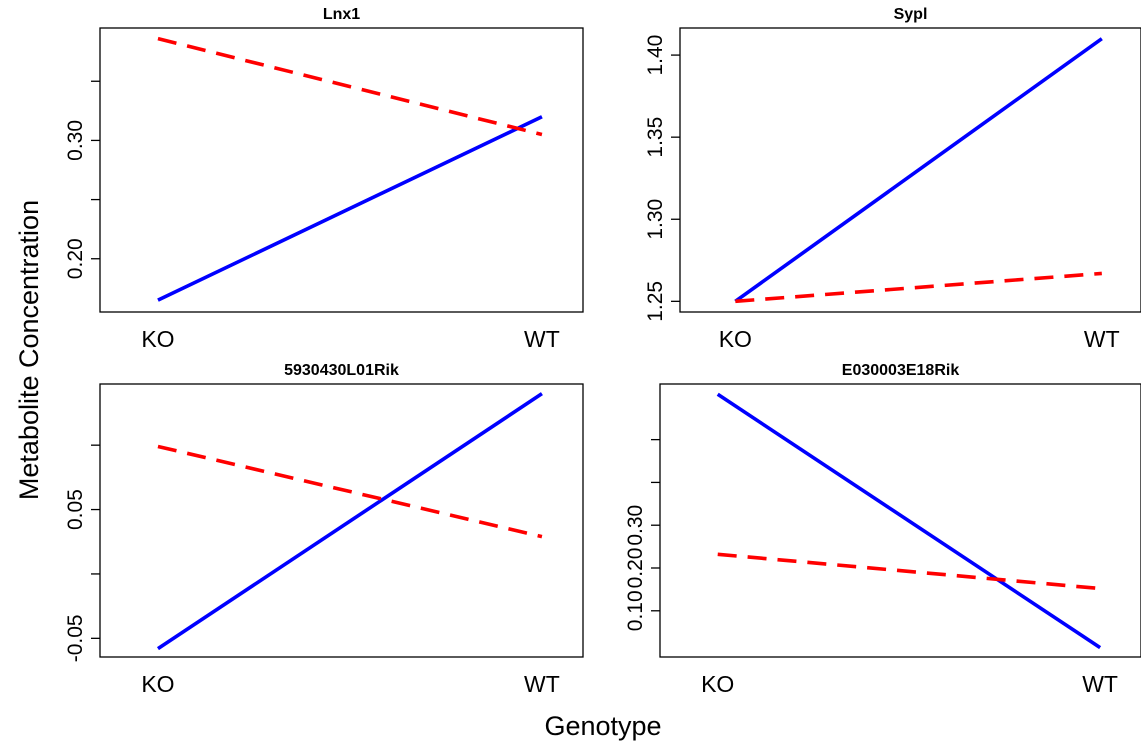 This screenshot has width=1141, height=746. What do you see at coordinates (341, 14) in the screenshot?
I see `panel-title: Lnx1` at bounding box center [341, 14].